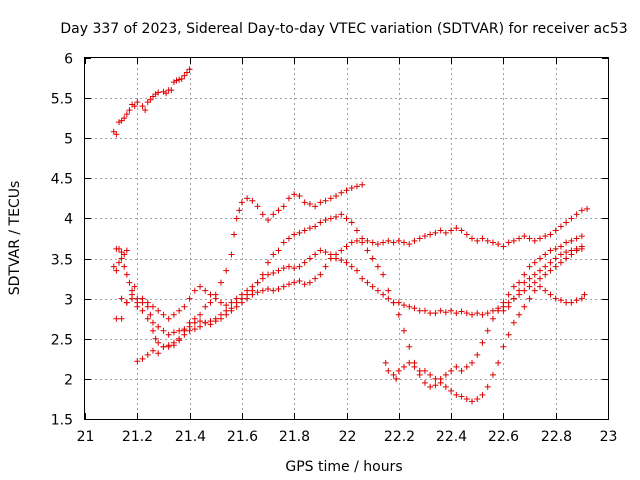 The width and height of the screenshot is (640, 480). I want to click on y-tick-label: 5, so click(68, 140).